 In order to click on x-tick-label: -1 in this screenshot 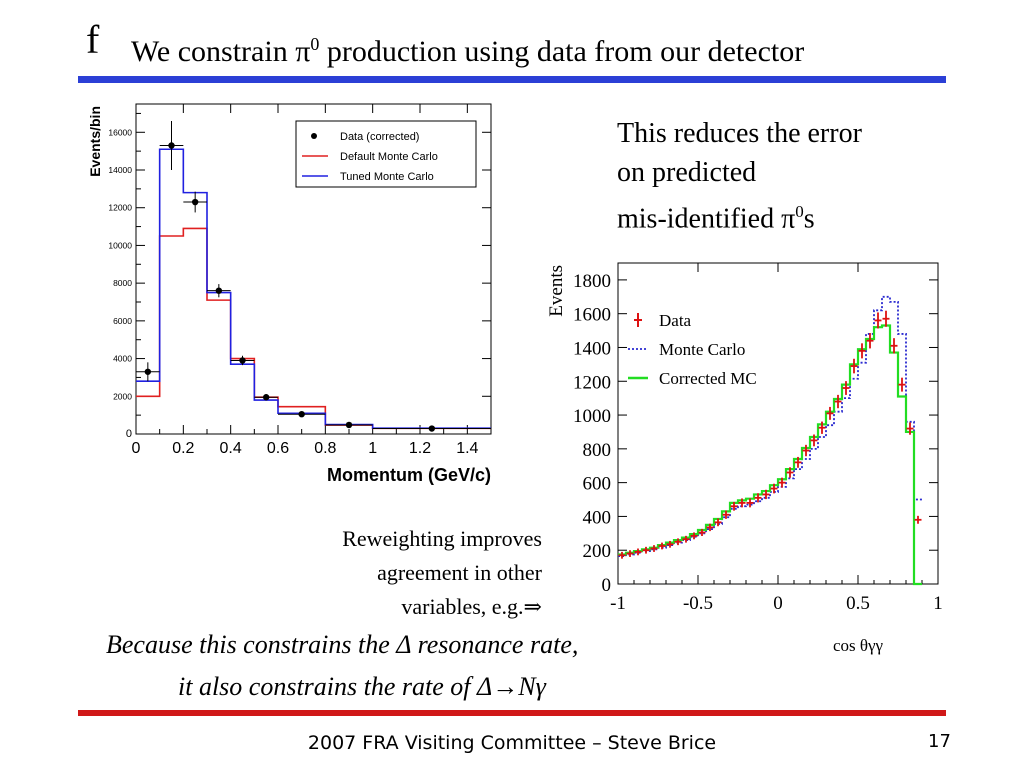, I will do `click(618, 603)`.